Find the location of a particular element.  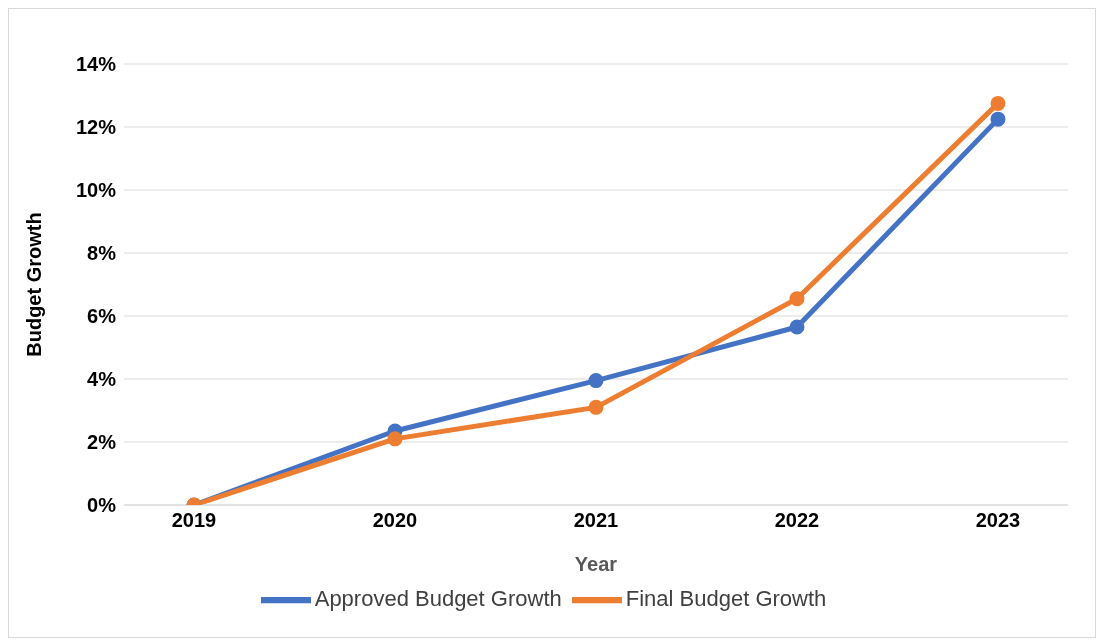

x-tick-label: 2021 is located at coordinates (596, 520).